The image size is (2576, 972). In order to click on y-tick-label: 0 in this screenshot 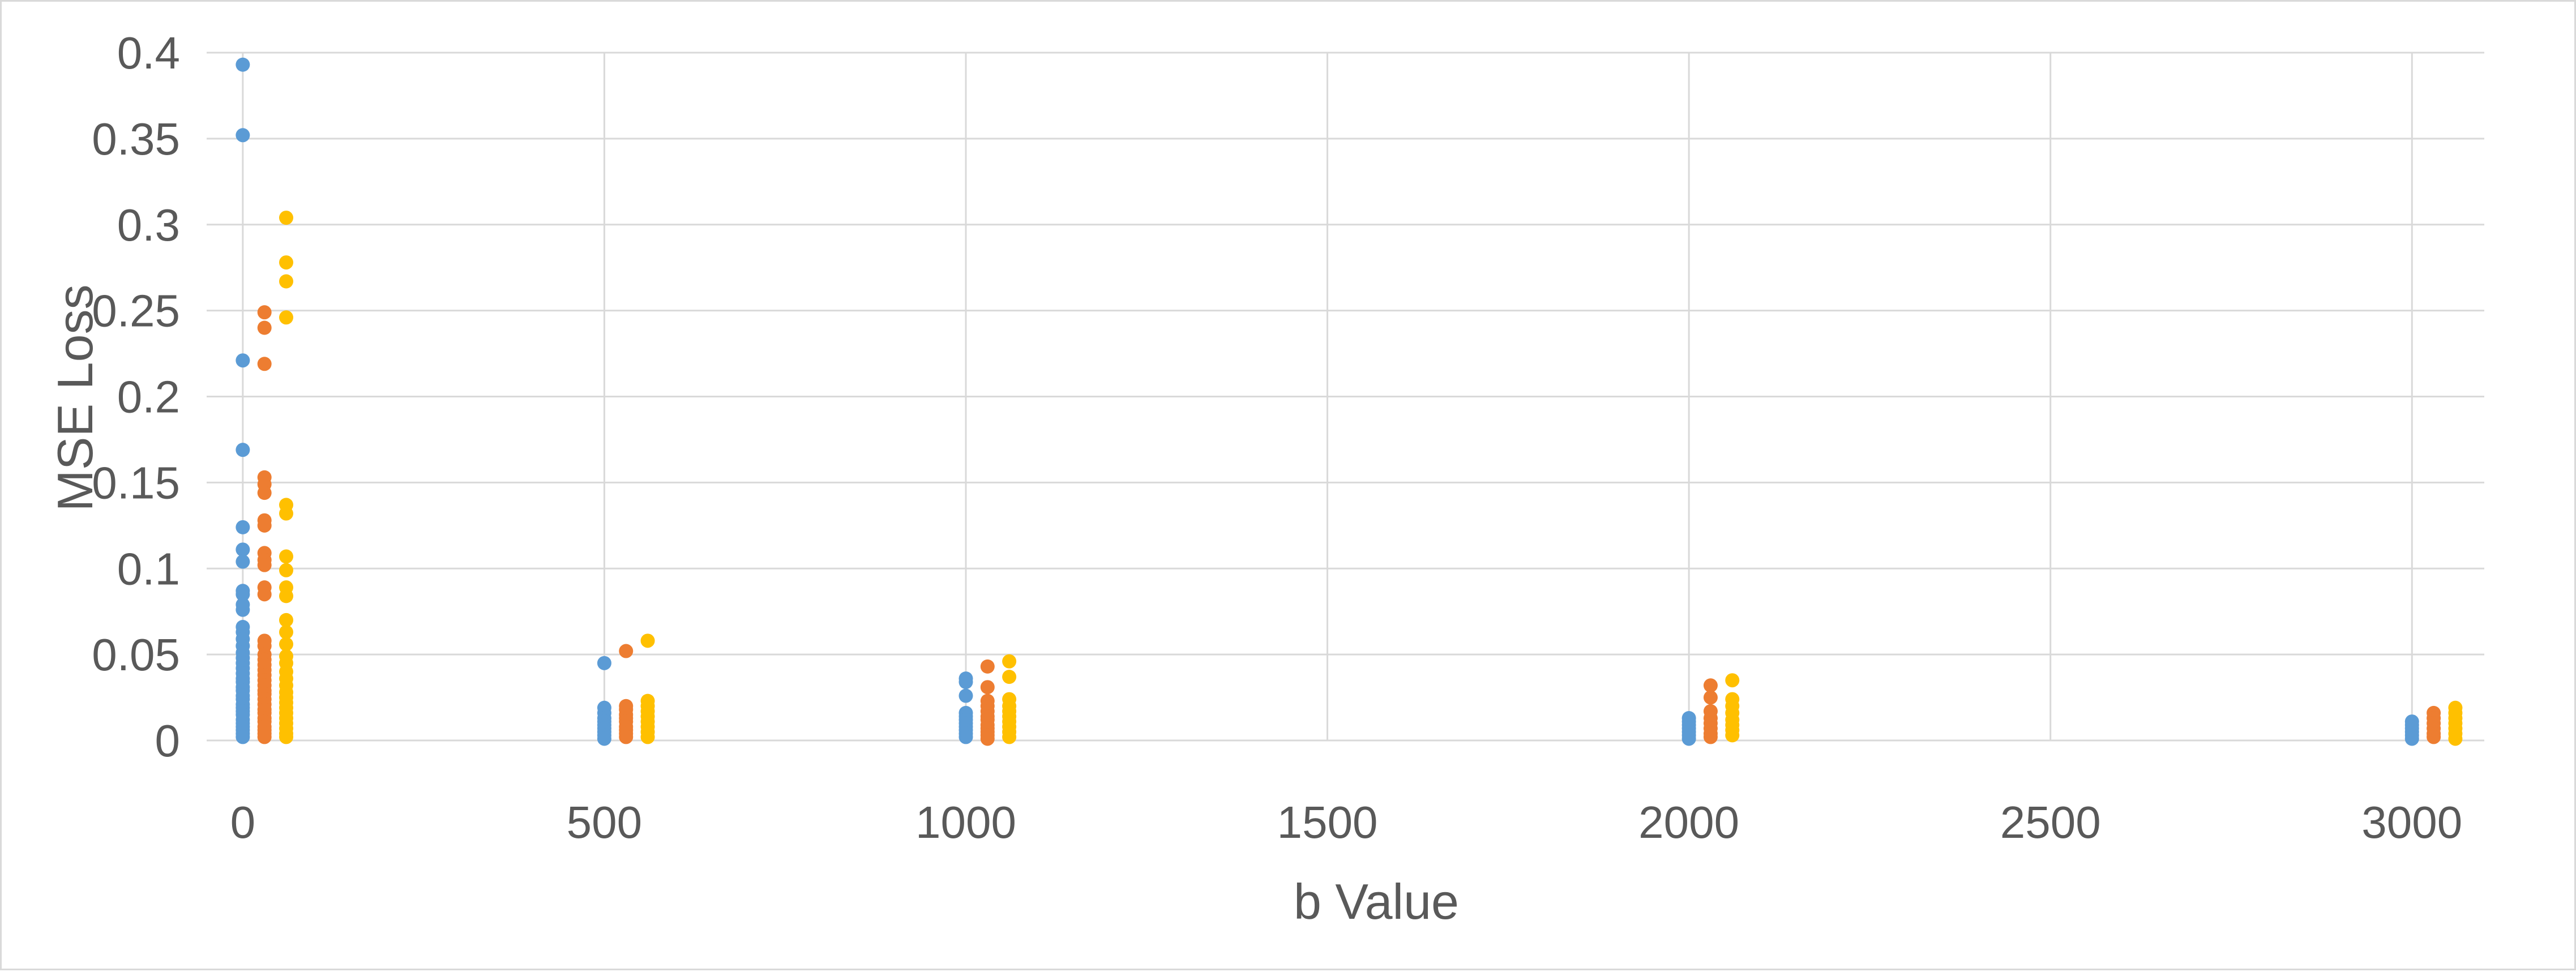, I will do `click(168, 741)`.